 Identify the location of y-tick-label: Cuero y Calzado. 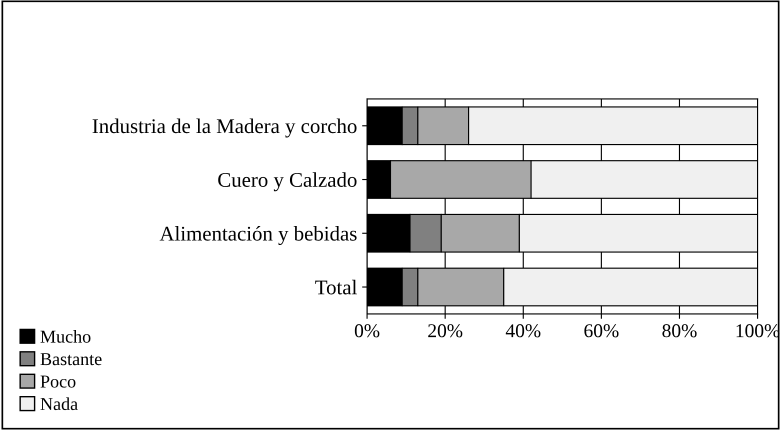
(287, 182).